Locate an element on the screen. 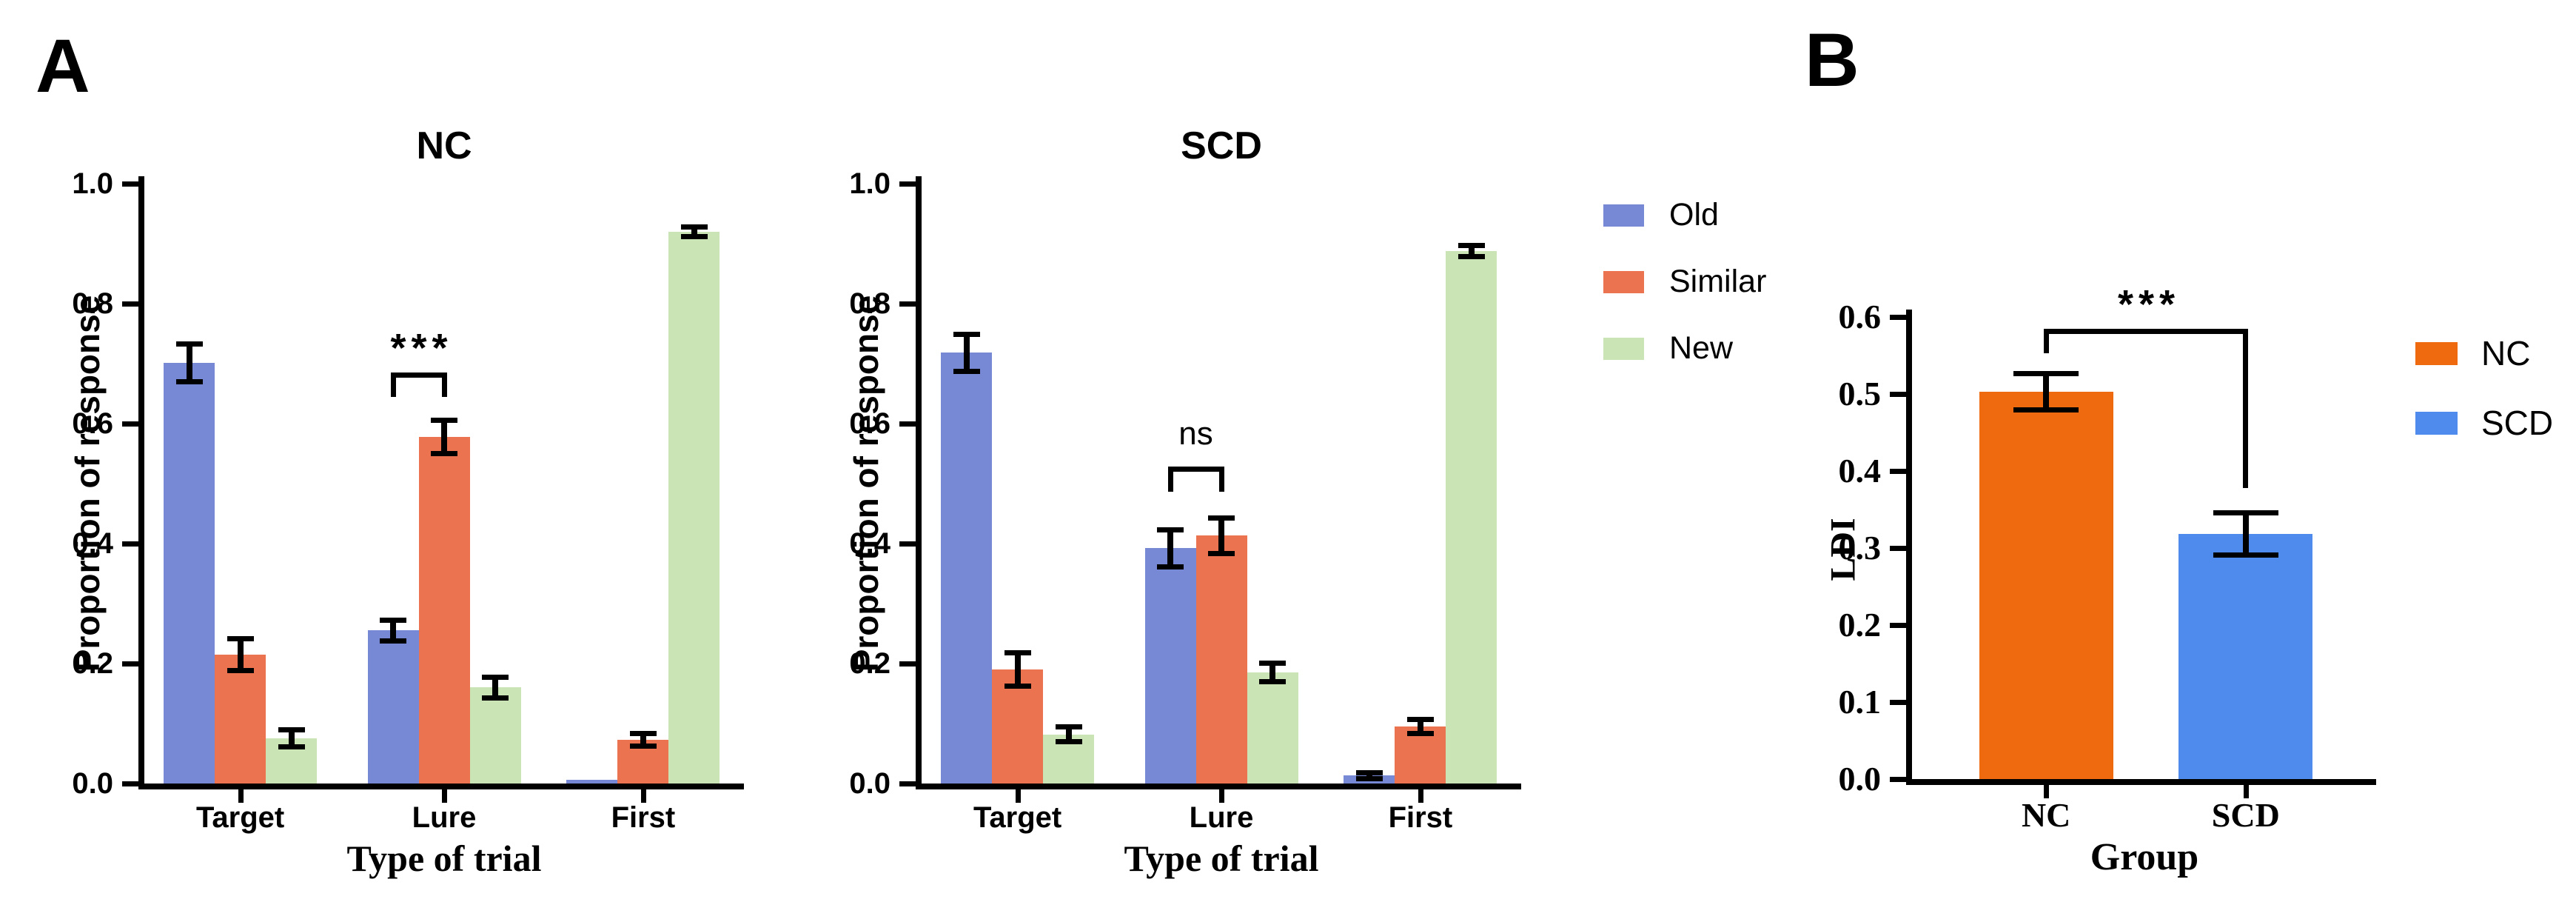 The height and width of the screenshot is (902, 2576). bar-ldi-scd is located at coordinates (2245, 656).